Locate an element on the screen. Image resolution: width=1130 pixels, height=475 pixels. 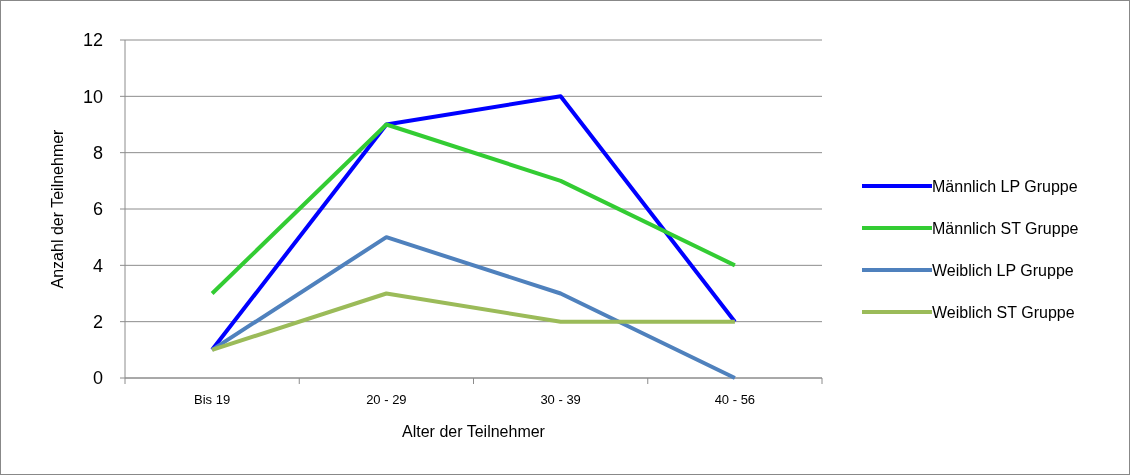
x-tick-label: 30 - 39 is located at coordinates (560, 399).